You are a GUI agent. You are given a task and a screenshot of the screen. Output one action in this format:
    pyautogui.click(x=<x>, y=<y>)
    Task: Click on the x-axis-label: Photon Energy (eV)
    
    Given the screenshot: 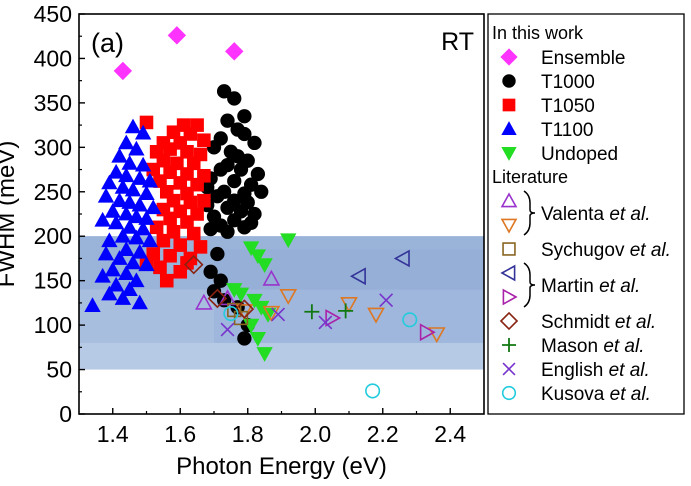 What is the action you would take?
    pyautogui.click(x=281, y=466)
    